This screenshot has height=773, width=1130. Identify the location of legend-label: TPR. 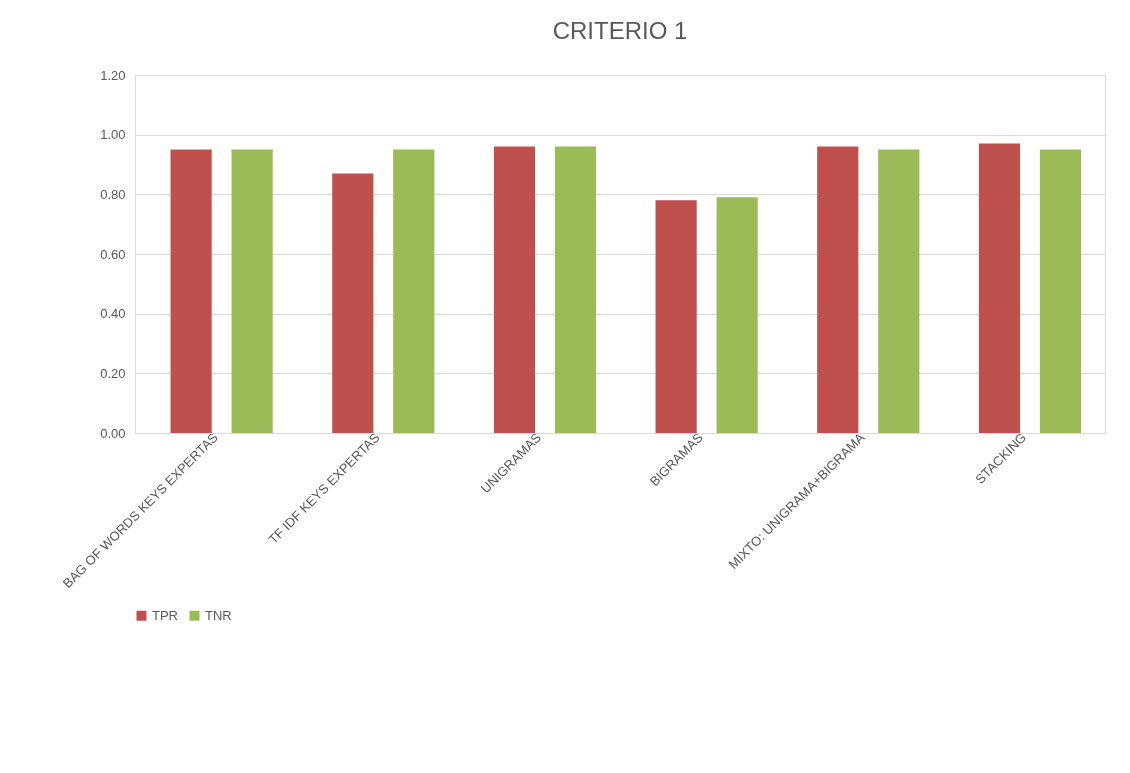
(165, 615).